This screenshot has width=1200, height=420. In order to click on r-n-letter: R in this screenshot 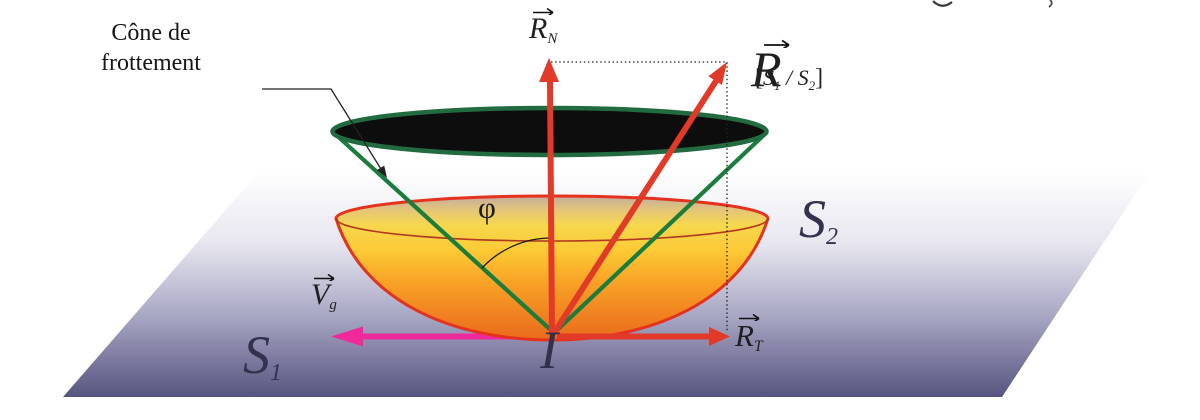, I will do `click(538, 28)`.